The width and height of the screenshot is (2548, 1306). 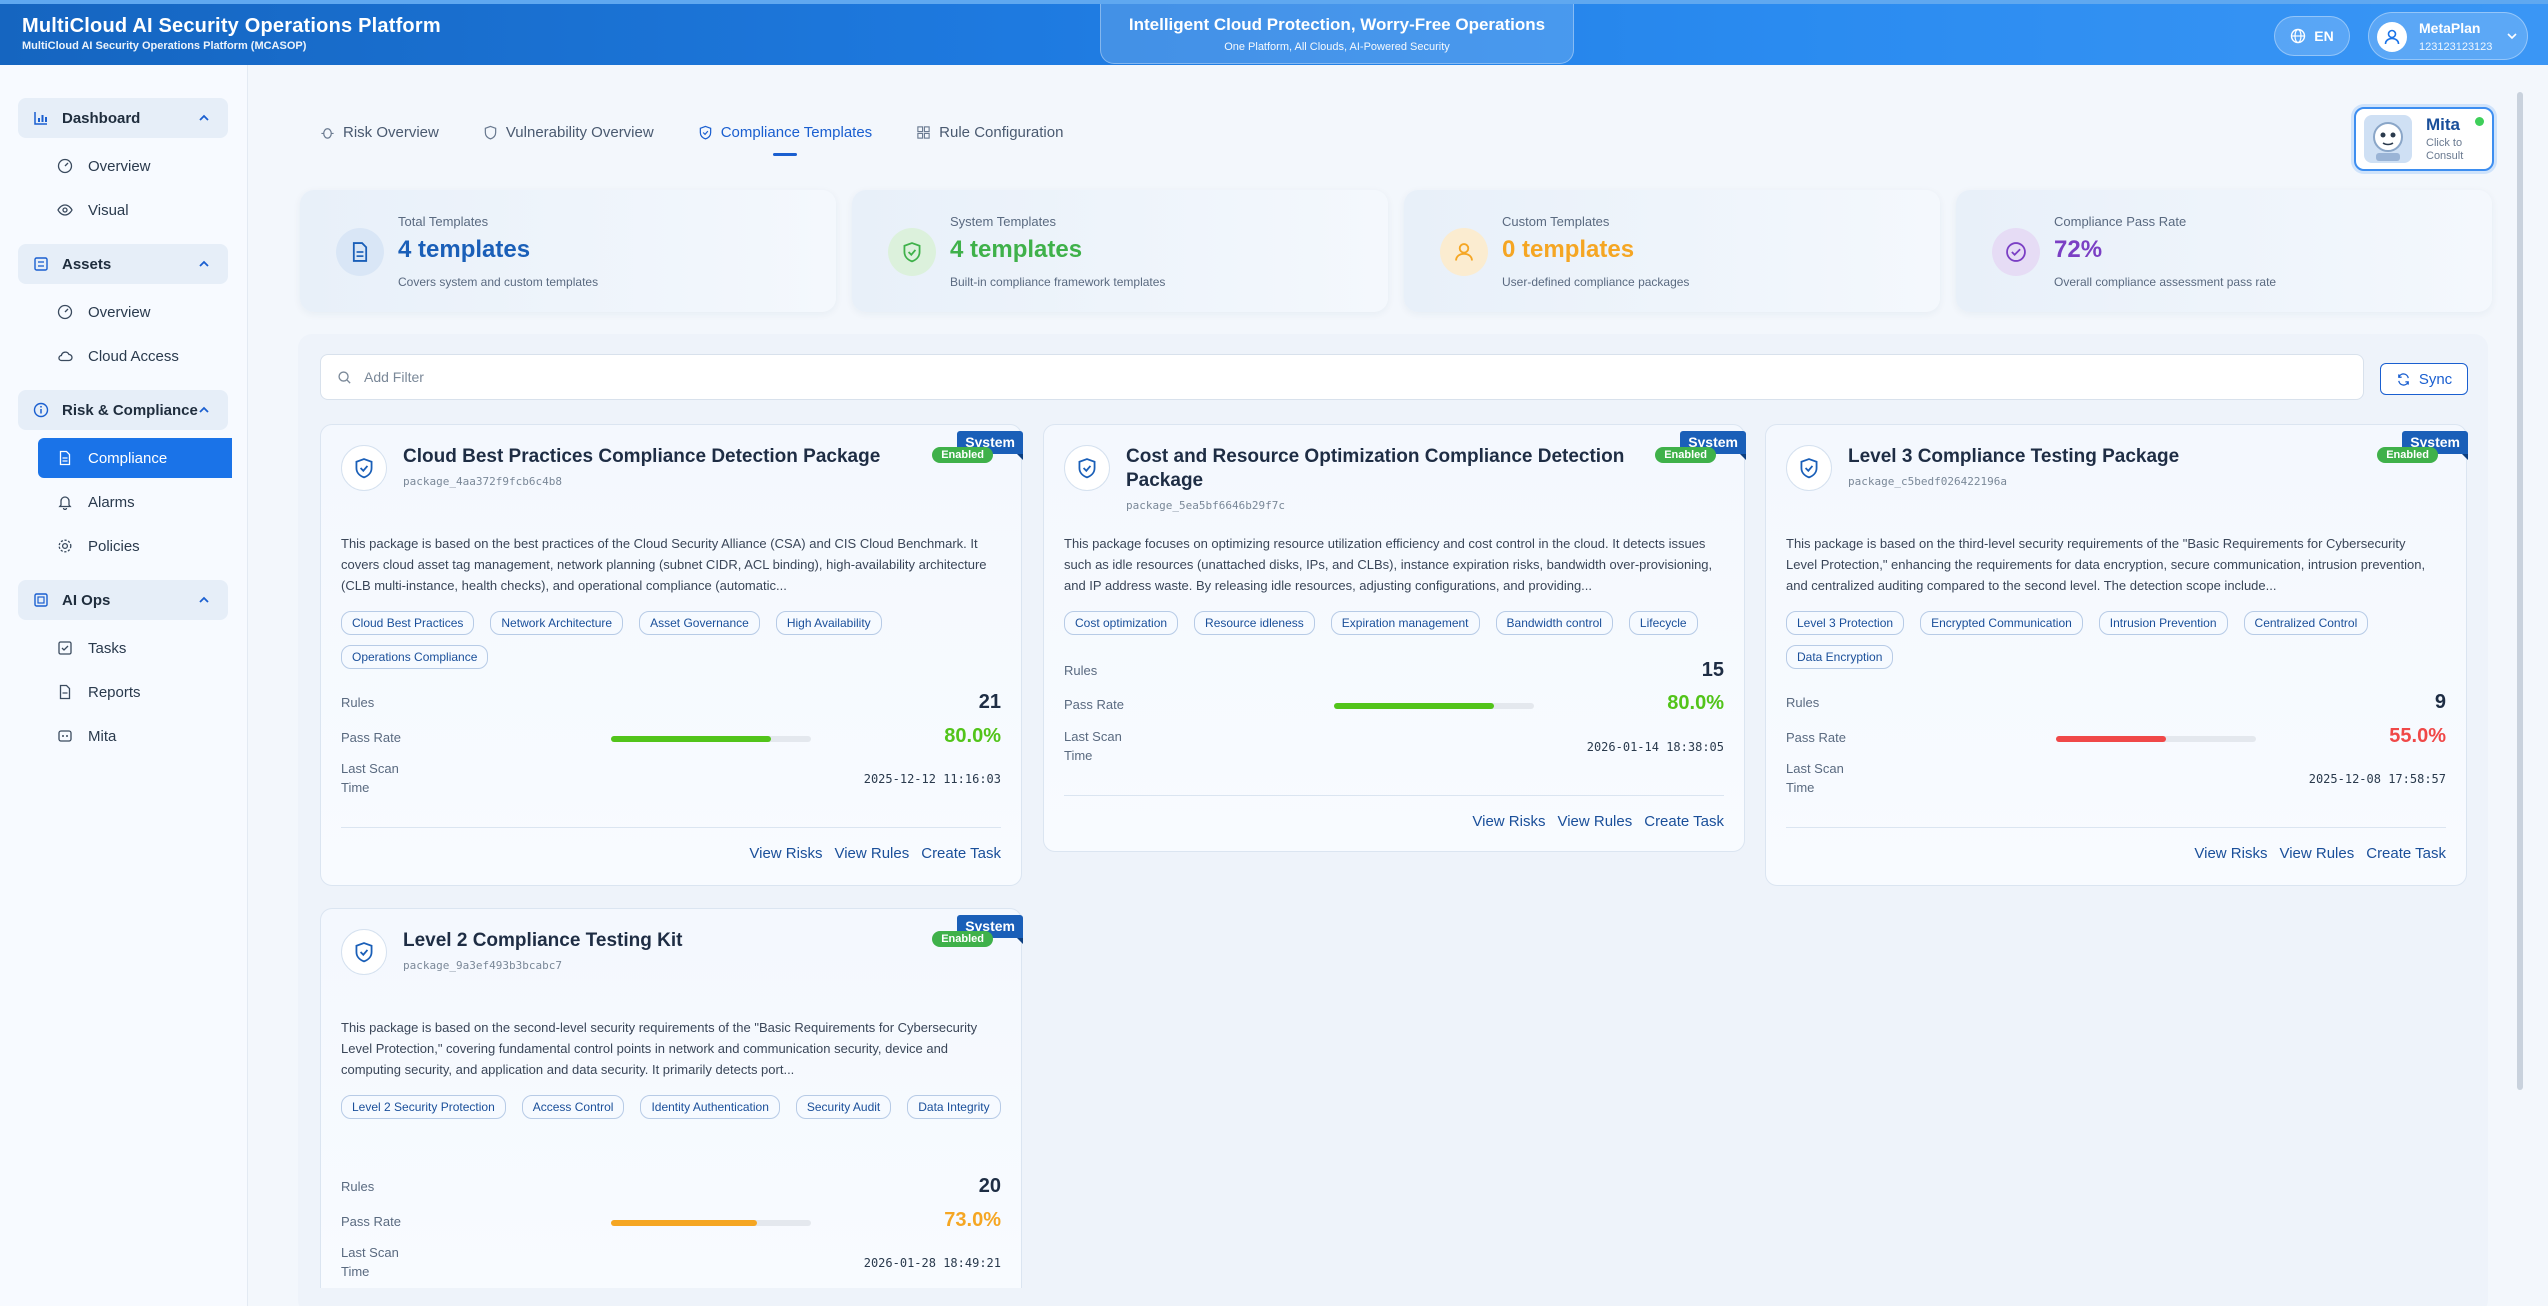 What do you see at coordinates (2417, 736) in the screenshot?
I see `pass-rate-value: 55.0%` at bounding box center [2417, 736].